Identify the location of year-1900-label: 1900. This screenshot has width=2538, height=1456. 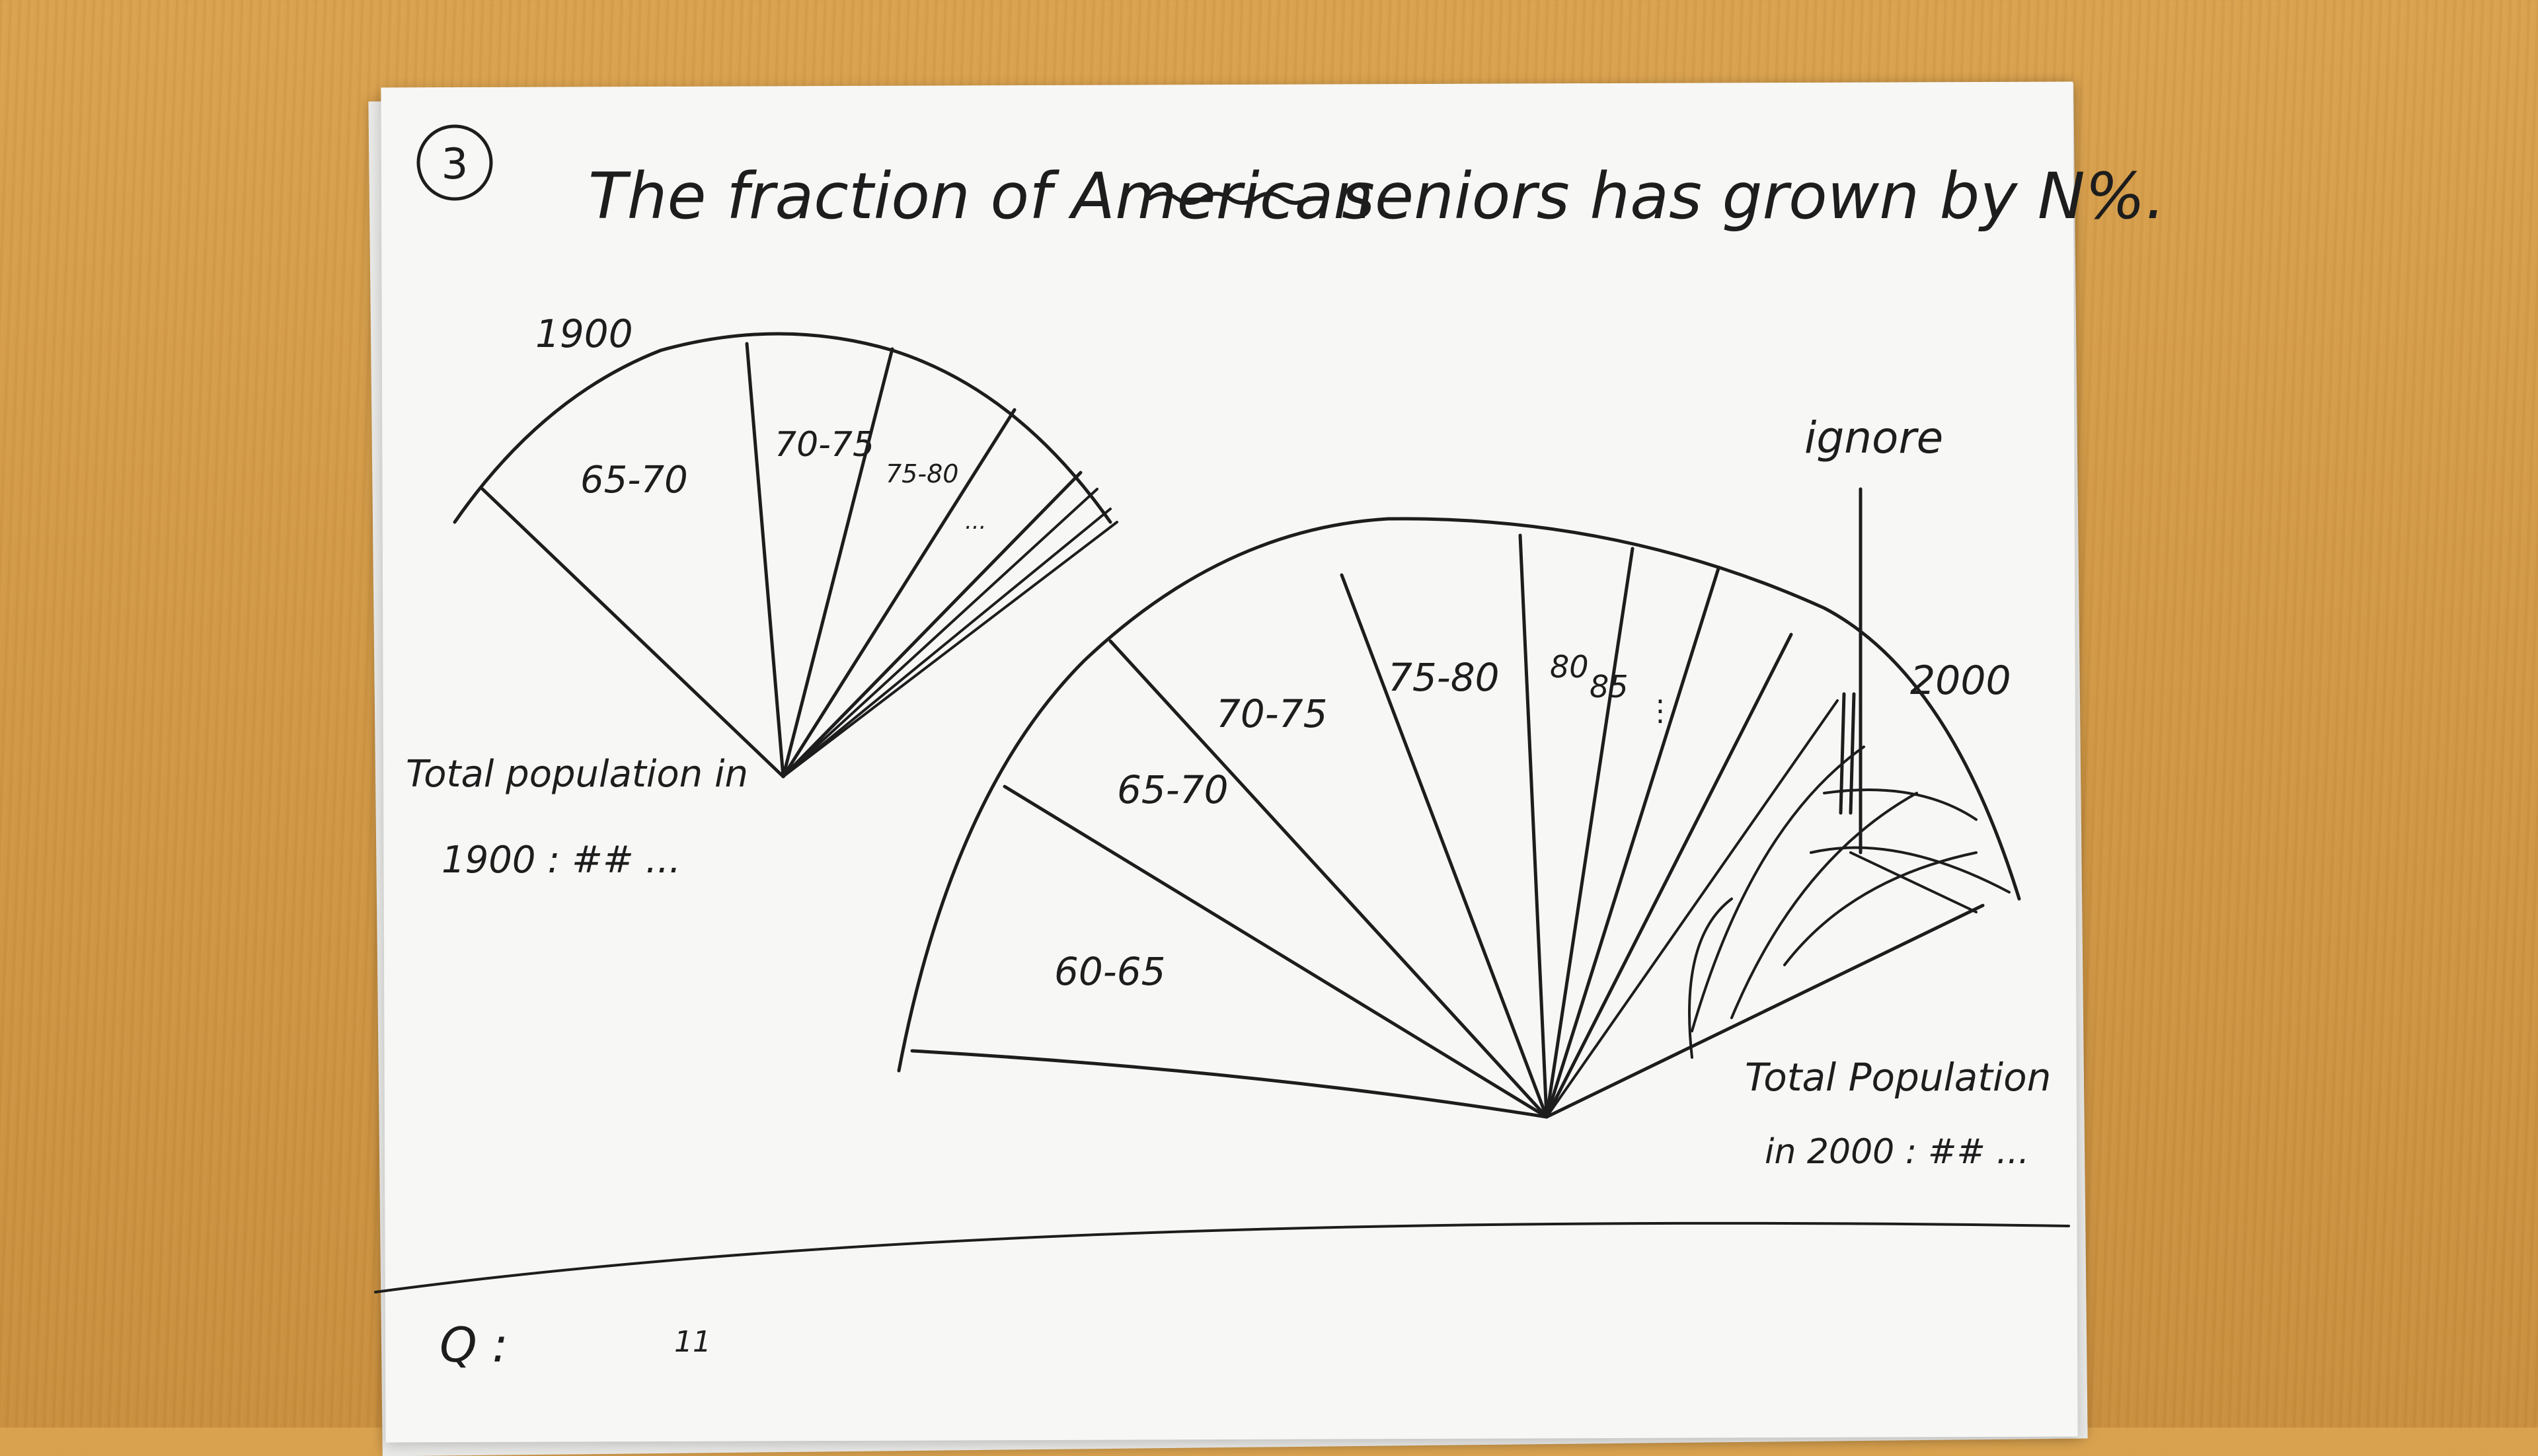
(584, 333).